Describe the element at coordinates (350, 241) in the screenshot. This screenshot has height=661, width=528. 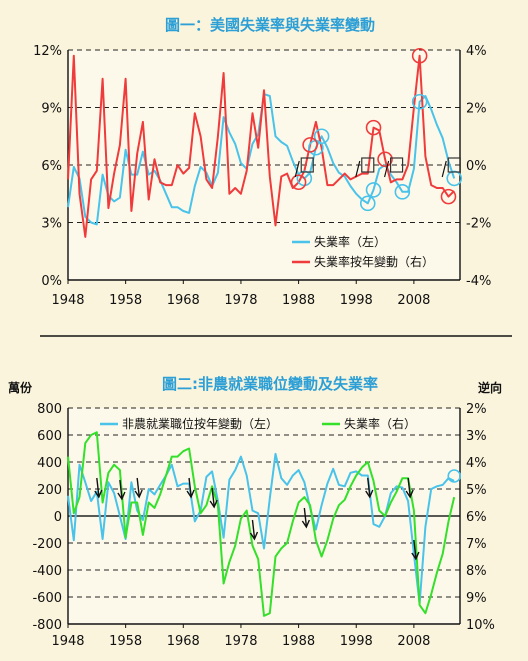
I see `legend-label-unemployment: 失業率（左）` at that location.